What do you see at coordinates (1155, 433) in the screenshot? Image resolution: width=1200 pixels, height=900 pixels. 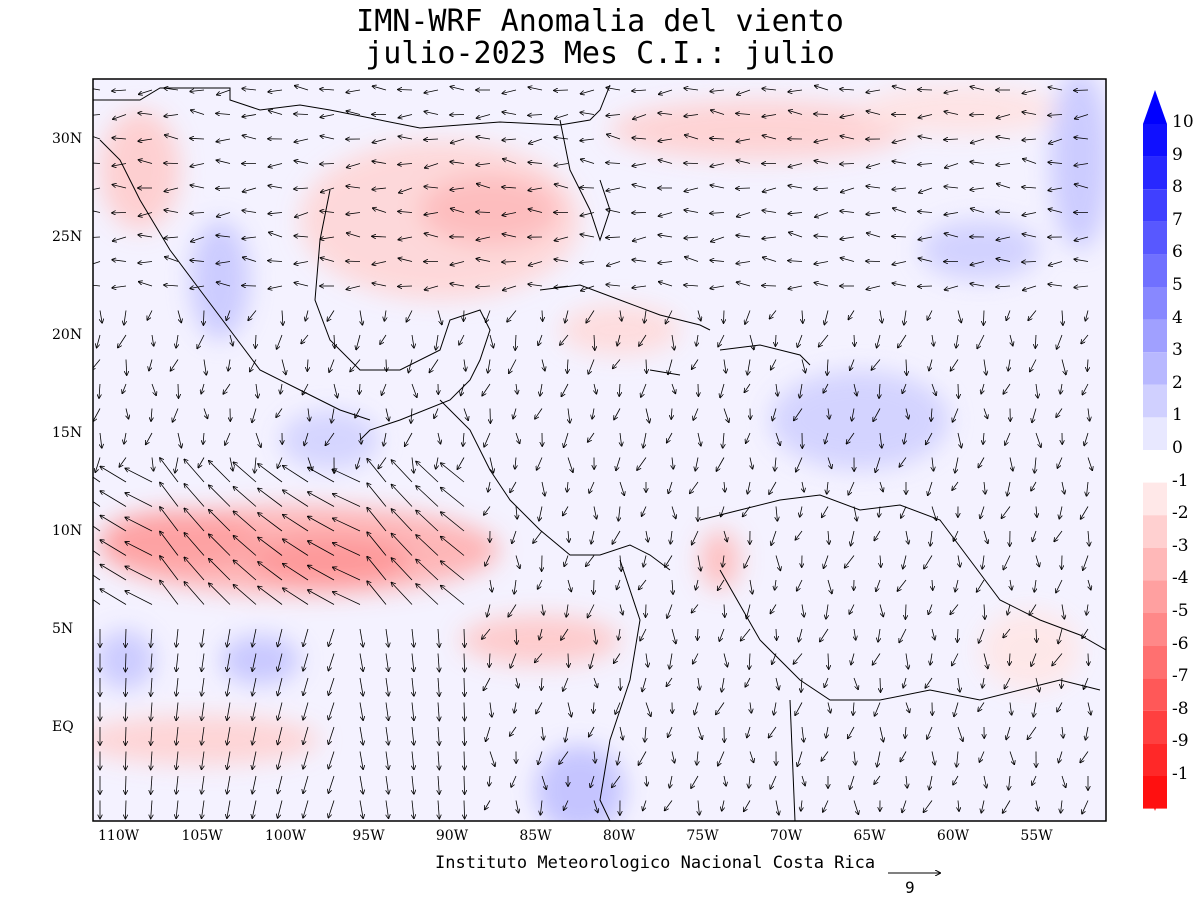 I see `colorbar-swatch` at bounding box center [1155, 433].